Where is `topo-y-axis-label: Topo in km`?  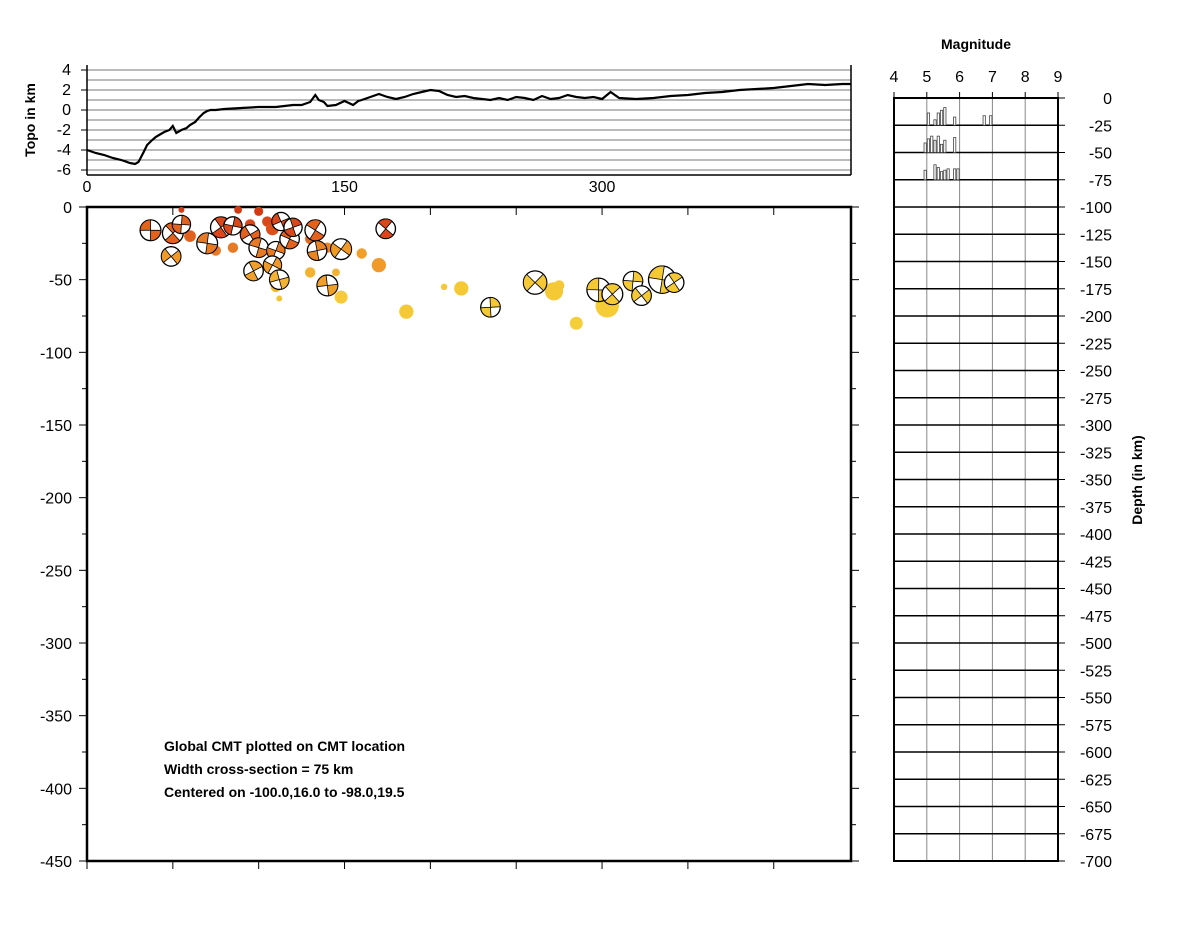 topo-y-axis-label: Topo in km is located at coordinates (30, 120).